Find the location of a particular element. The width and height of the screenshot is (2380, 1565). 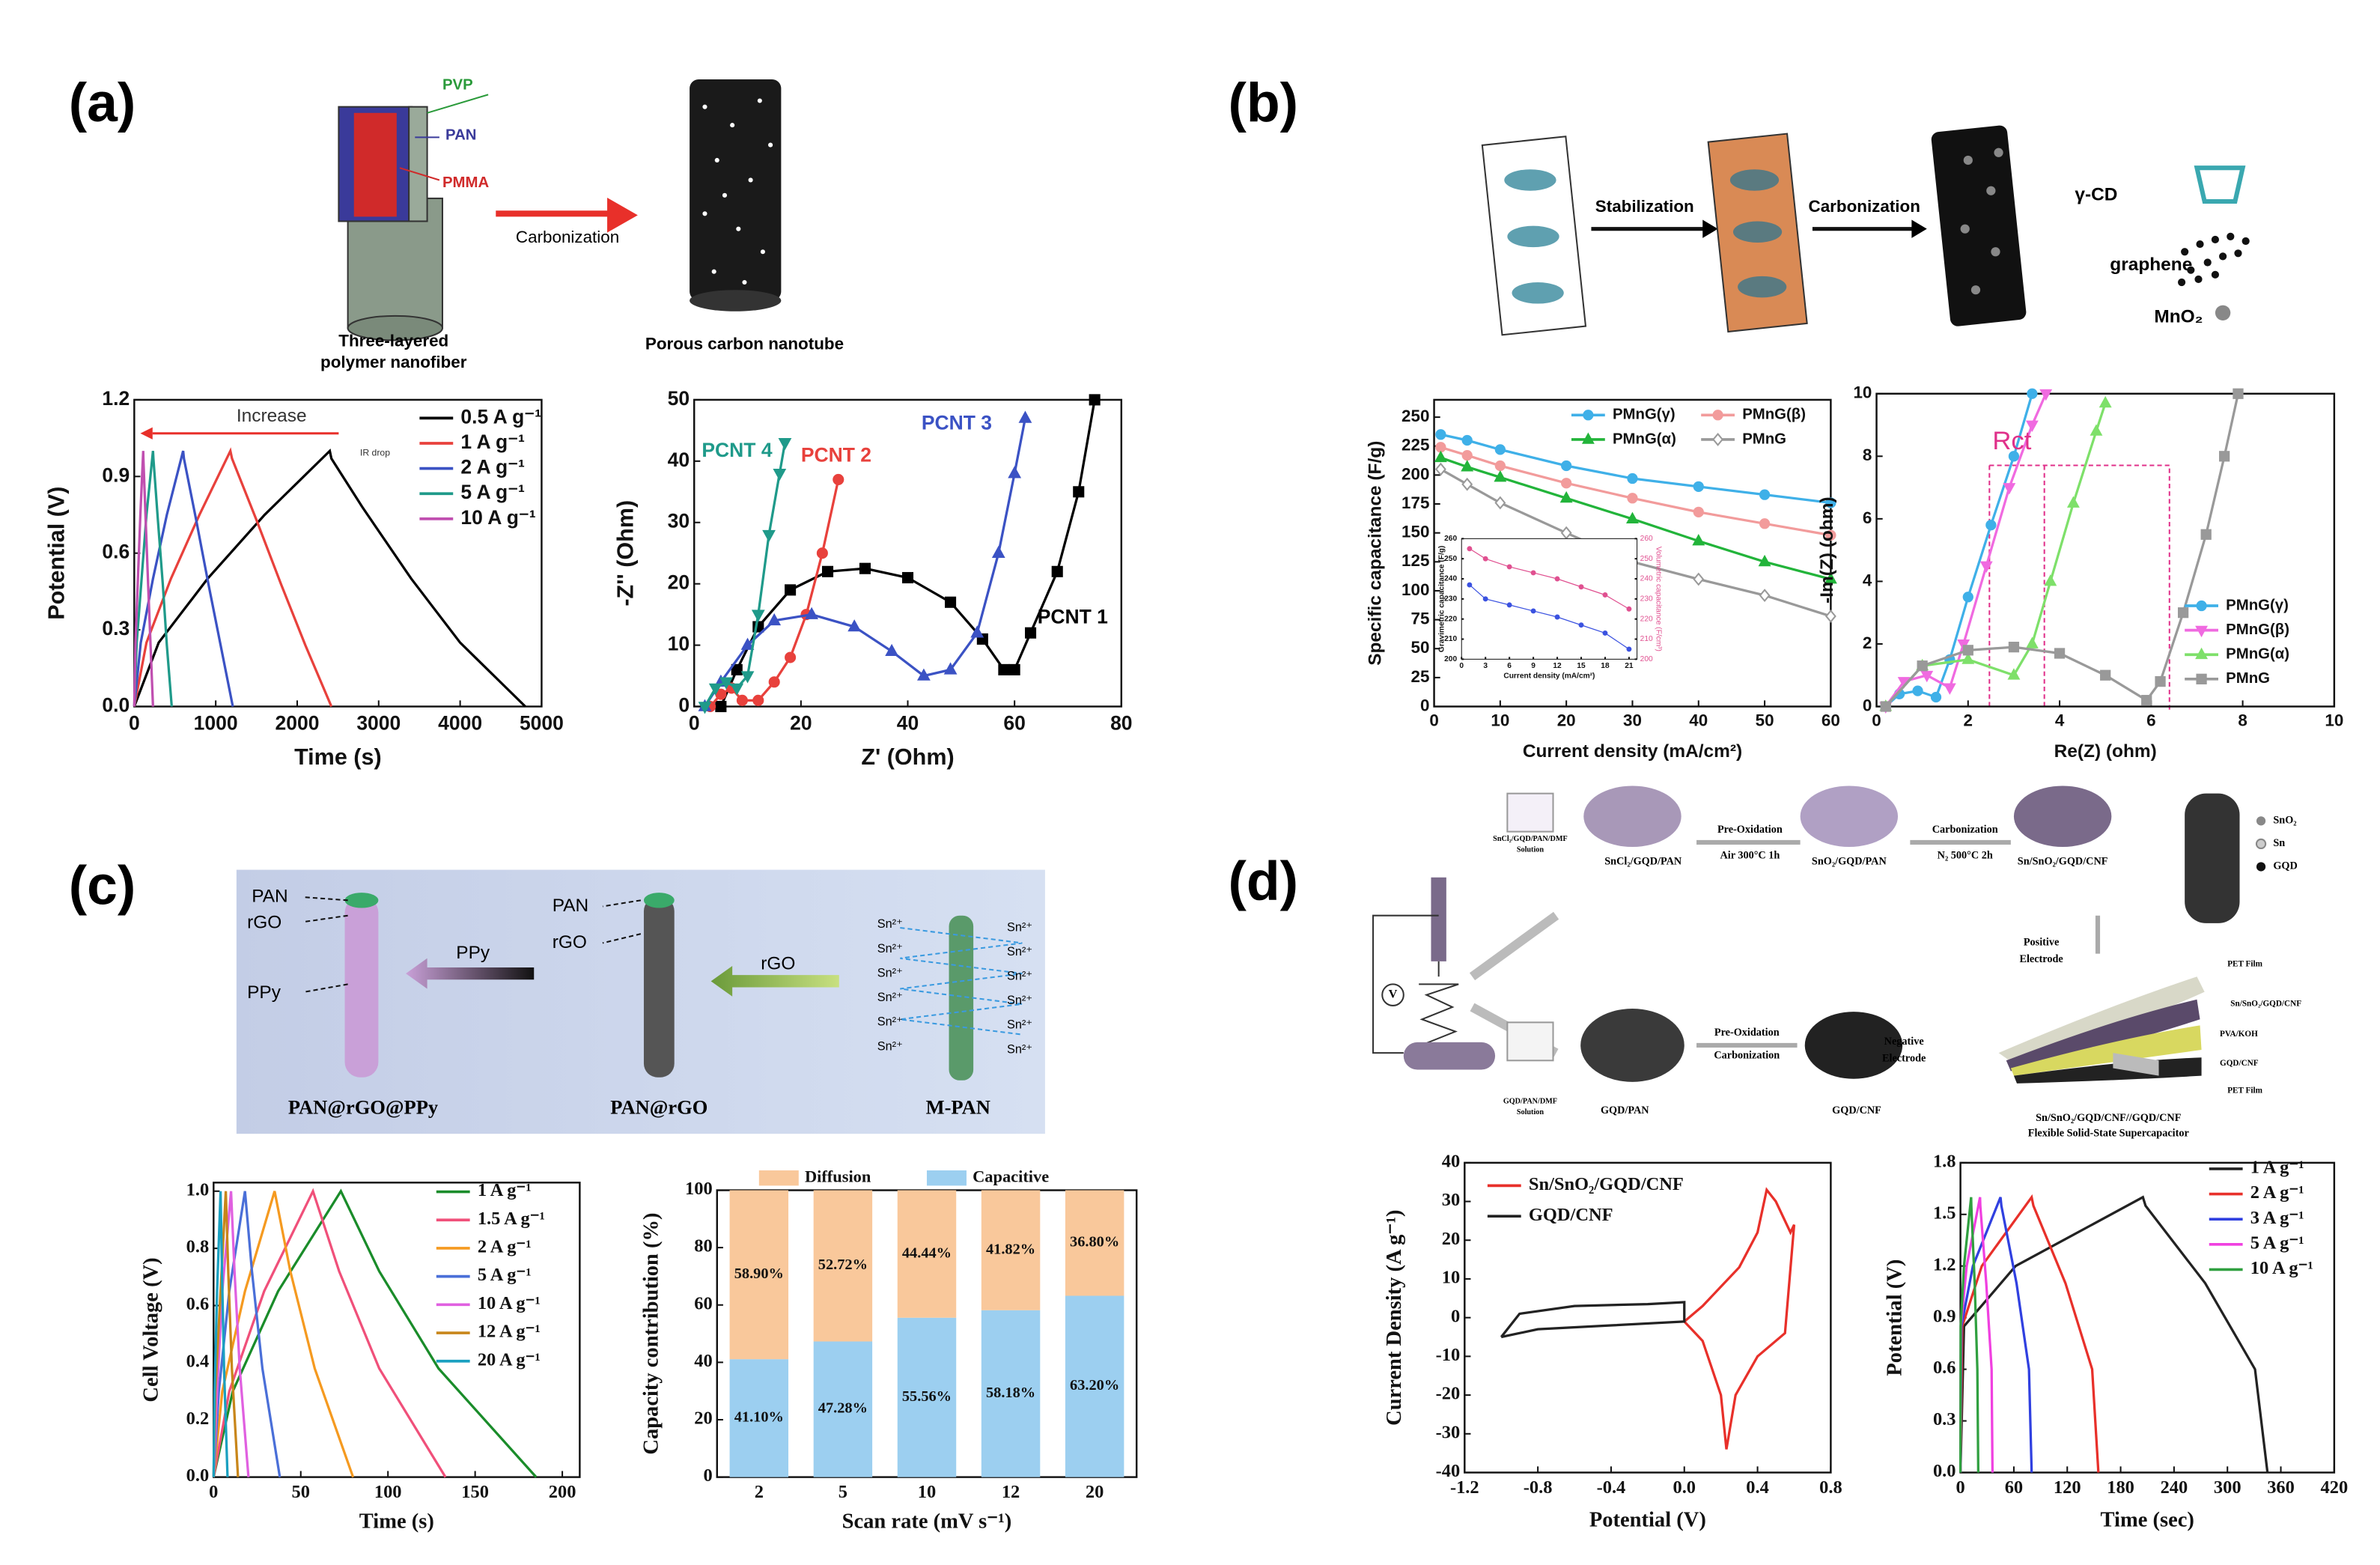

fibers is located at coordinates (1853, 1045).